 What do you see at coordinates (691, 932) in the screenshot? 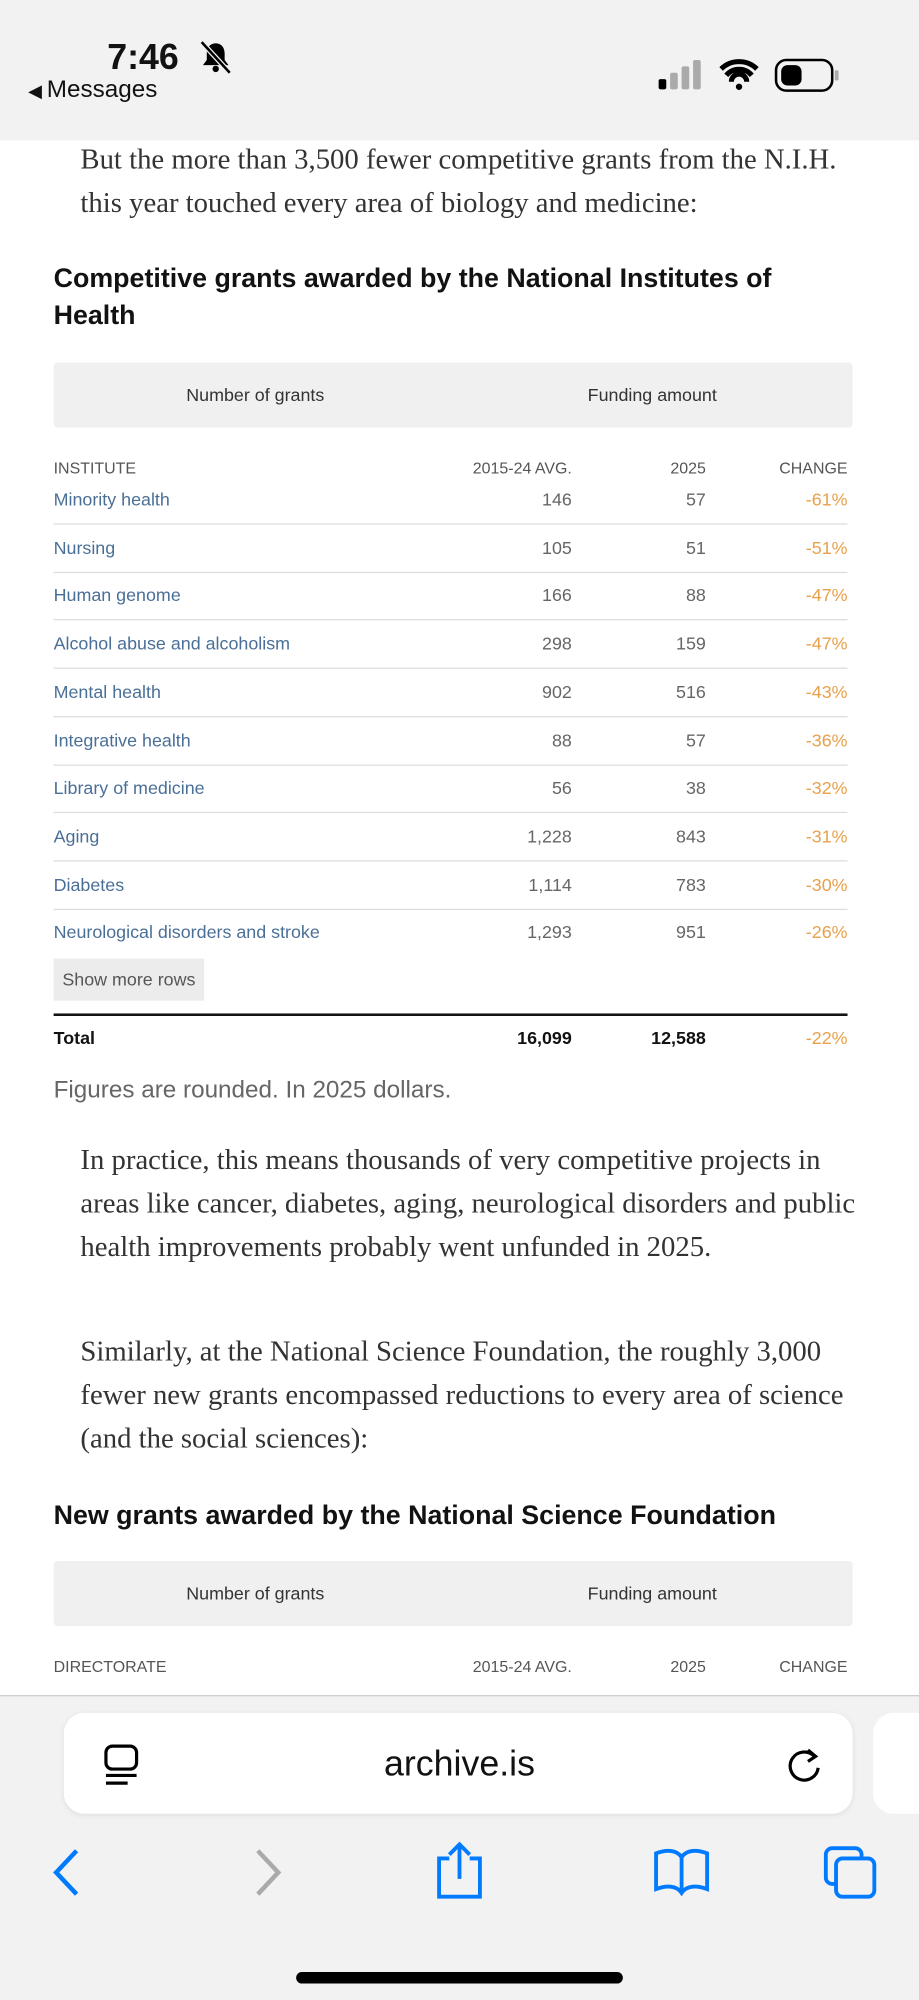
I see `cell: 951` at bounding box center [691, 932].